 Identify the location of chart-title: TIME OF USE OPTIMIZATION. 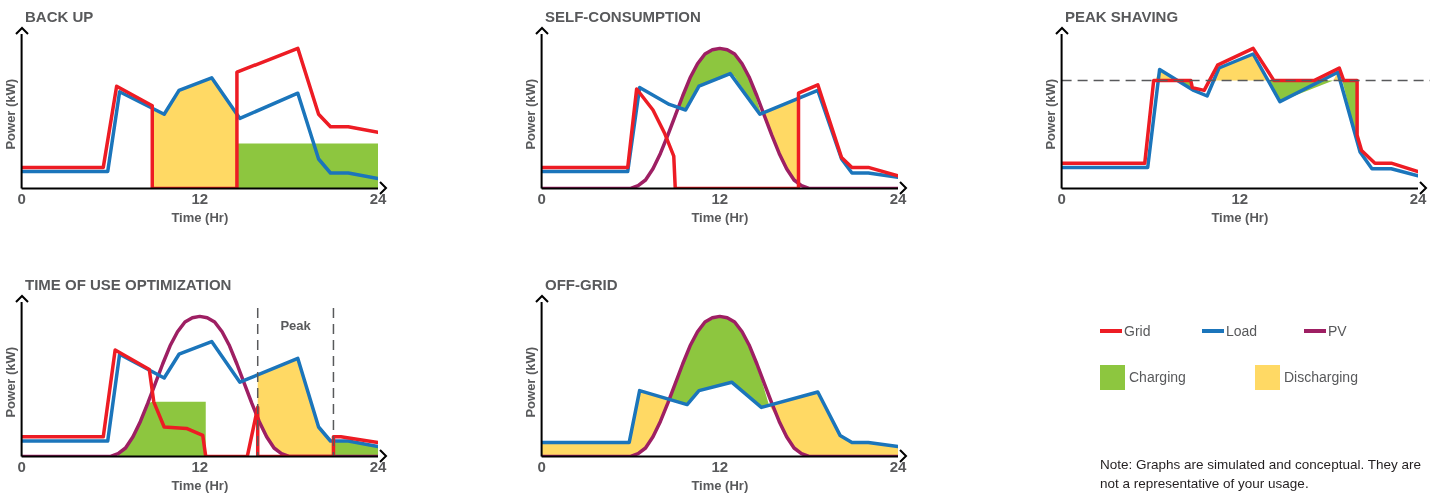
(128, 284).